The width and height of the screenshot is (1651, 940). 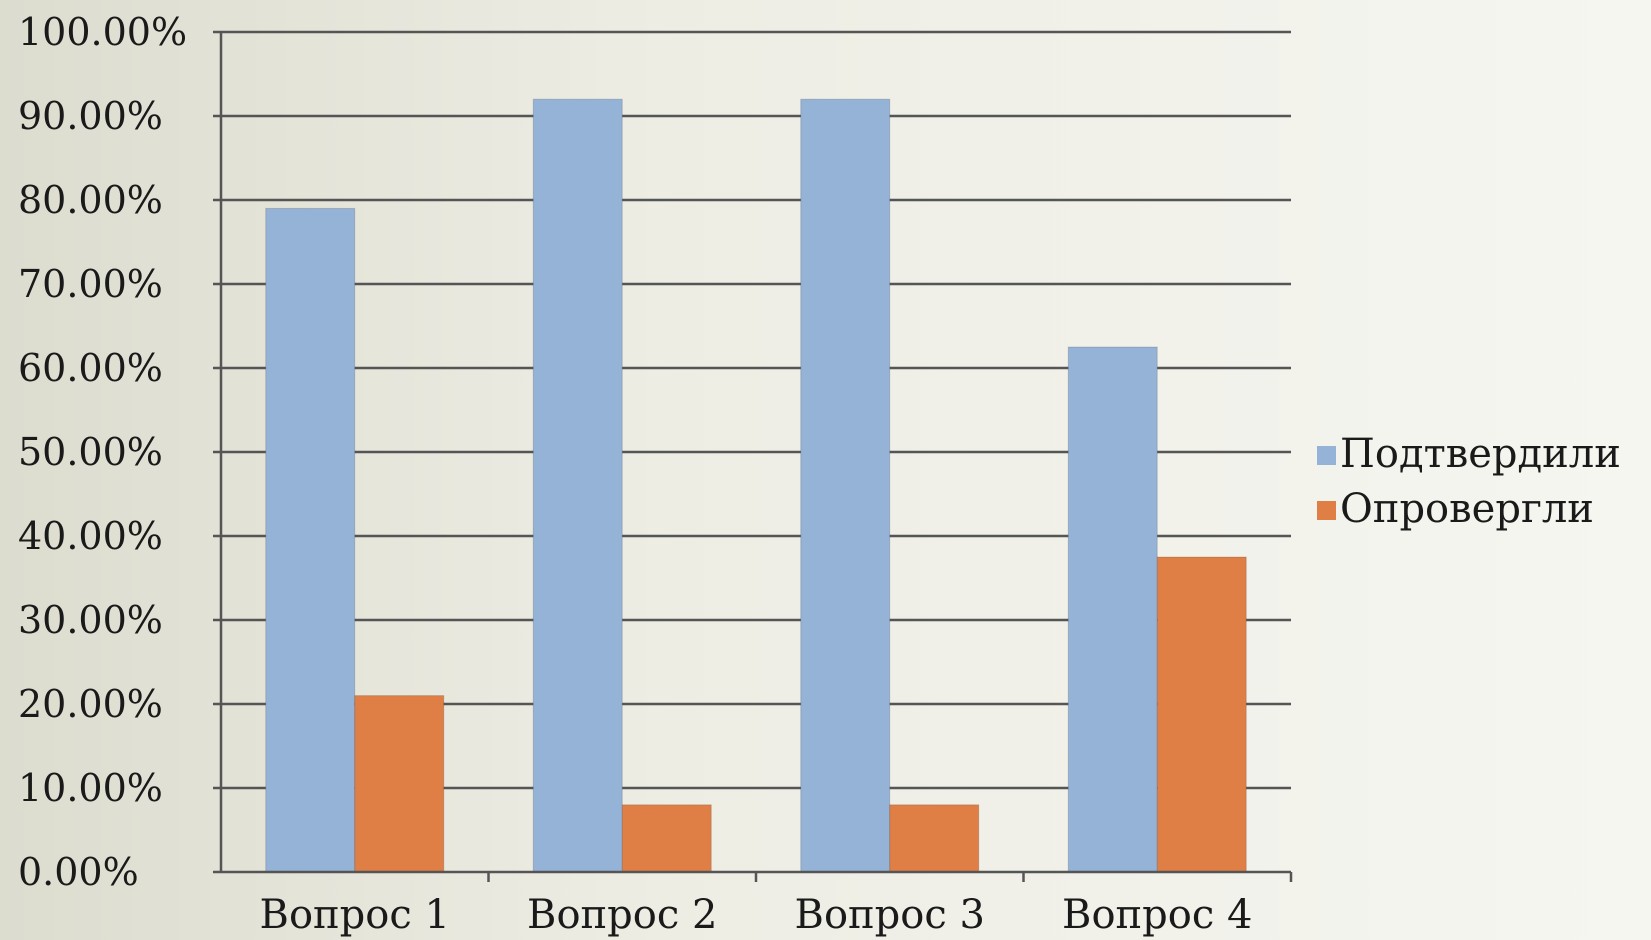 What do you see at coordinates (90, 536) in the screenshot?
I see `y-tick-label: 40.00%` at bounding box center [90, 536].